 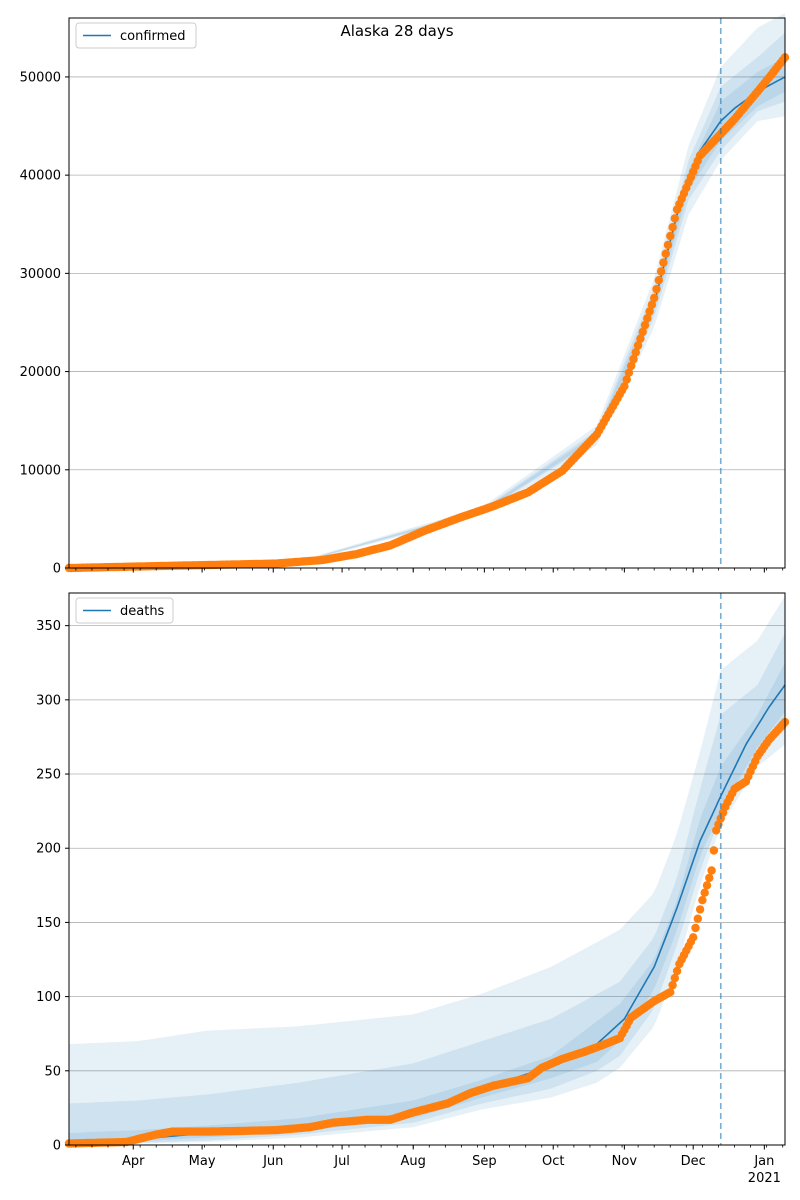 I want to click on x-tick-label: Dec, so click(x=693, y=1161).